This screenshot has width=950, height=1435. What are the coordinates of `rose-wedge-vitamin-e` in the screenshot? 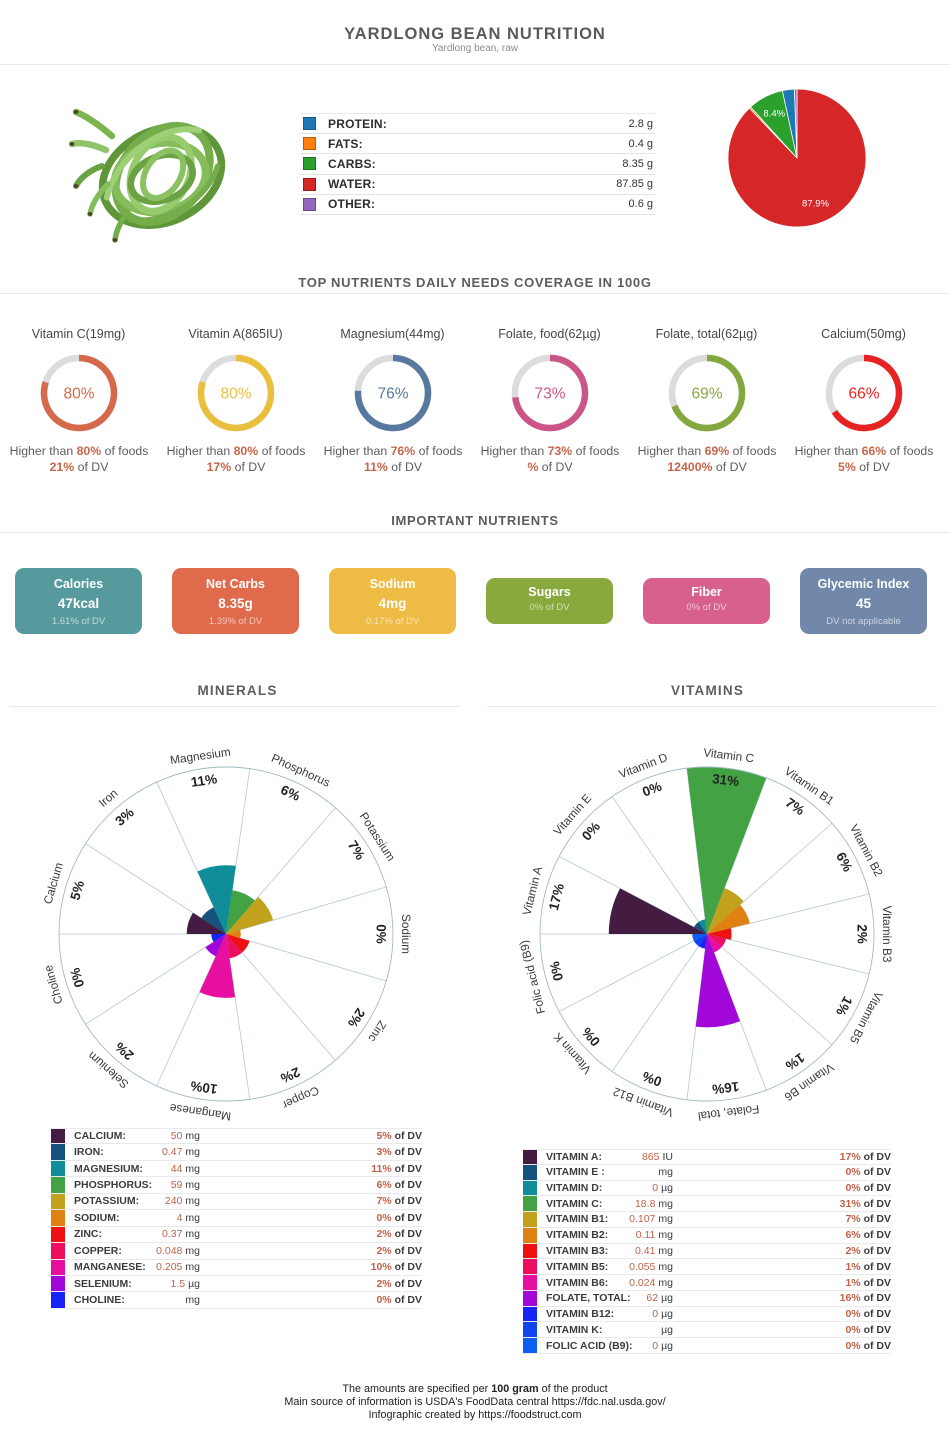 It's located at (700, 927).